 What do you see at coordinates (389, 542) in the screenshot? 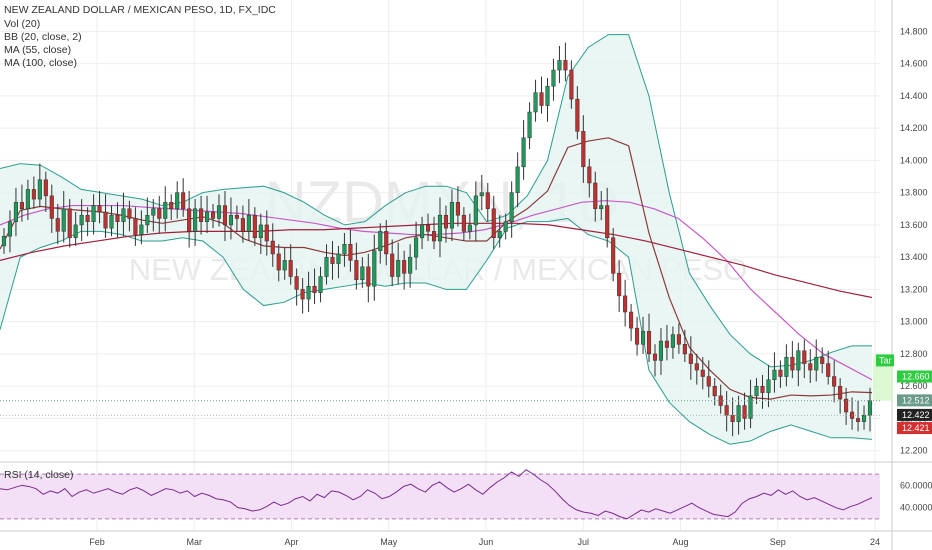
I see `time-tick-label: May` at bounding box center [389, 542].